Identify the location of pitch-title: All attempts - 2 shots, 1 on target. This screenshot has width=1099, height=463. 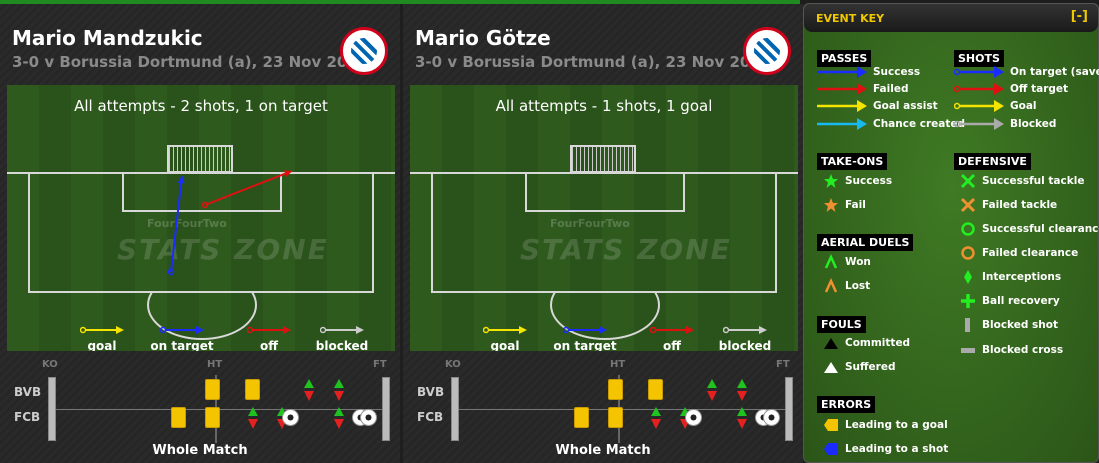
(201, 106).